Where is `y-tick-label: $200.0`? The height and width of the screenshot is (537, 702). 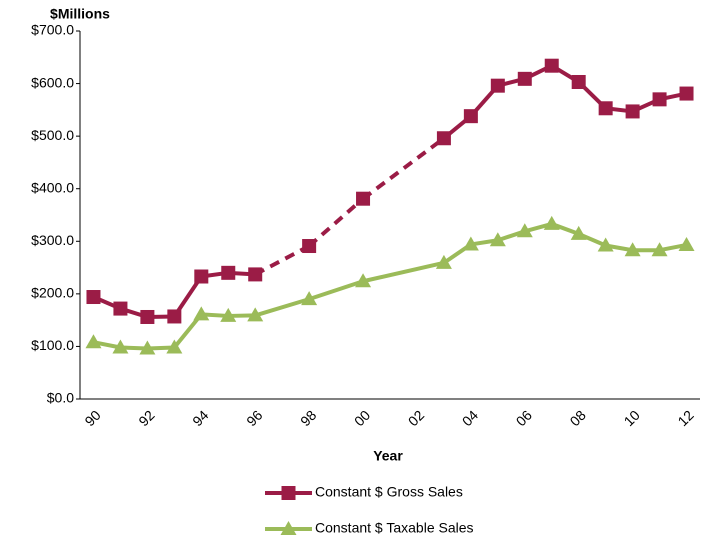
y-tick-label: $200.0 is located at coordinates (52, 293).